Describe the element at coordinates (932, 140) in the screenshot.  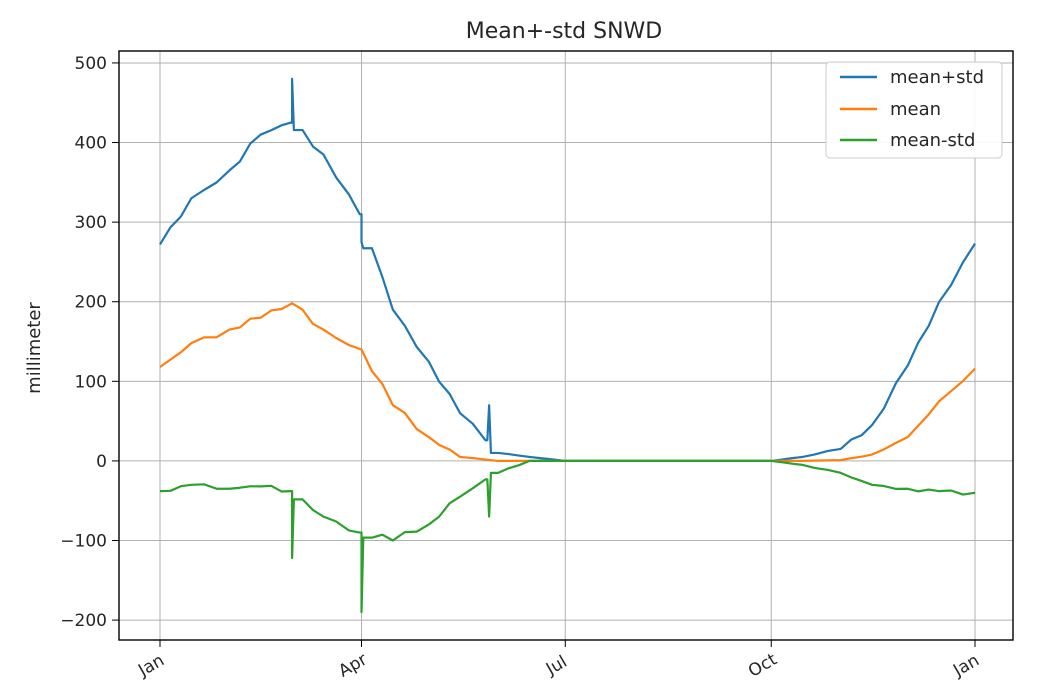
I see `legend-label-mean-minus-std: mean-std` at that location.